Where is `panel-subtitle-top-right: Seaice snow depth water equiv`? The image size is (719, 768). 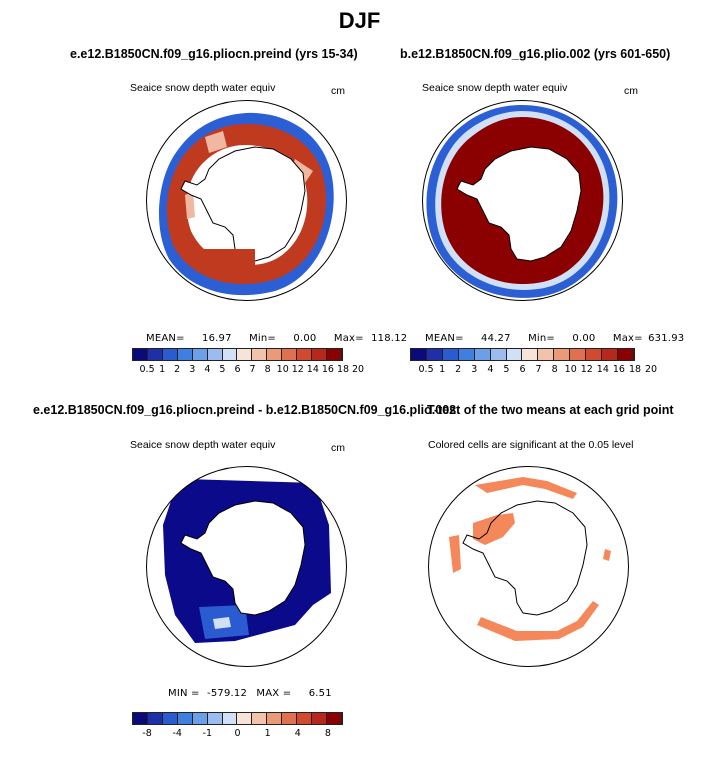 panel-subtitle-top-right: Seaice snow depth water equiv is located at coordinates (495, 88).